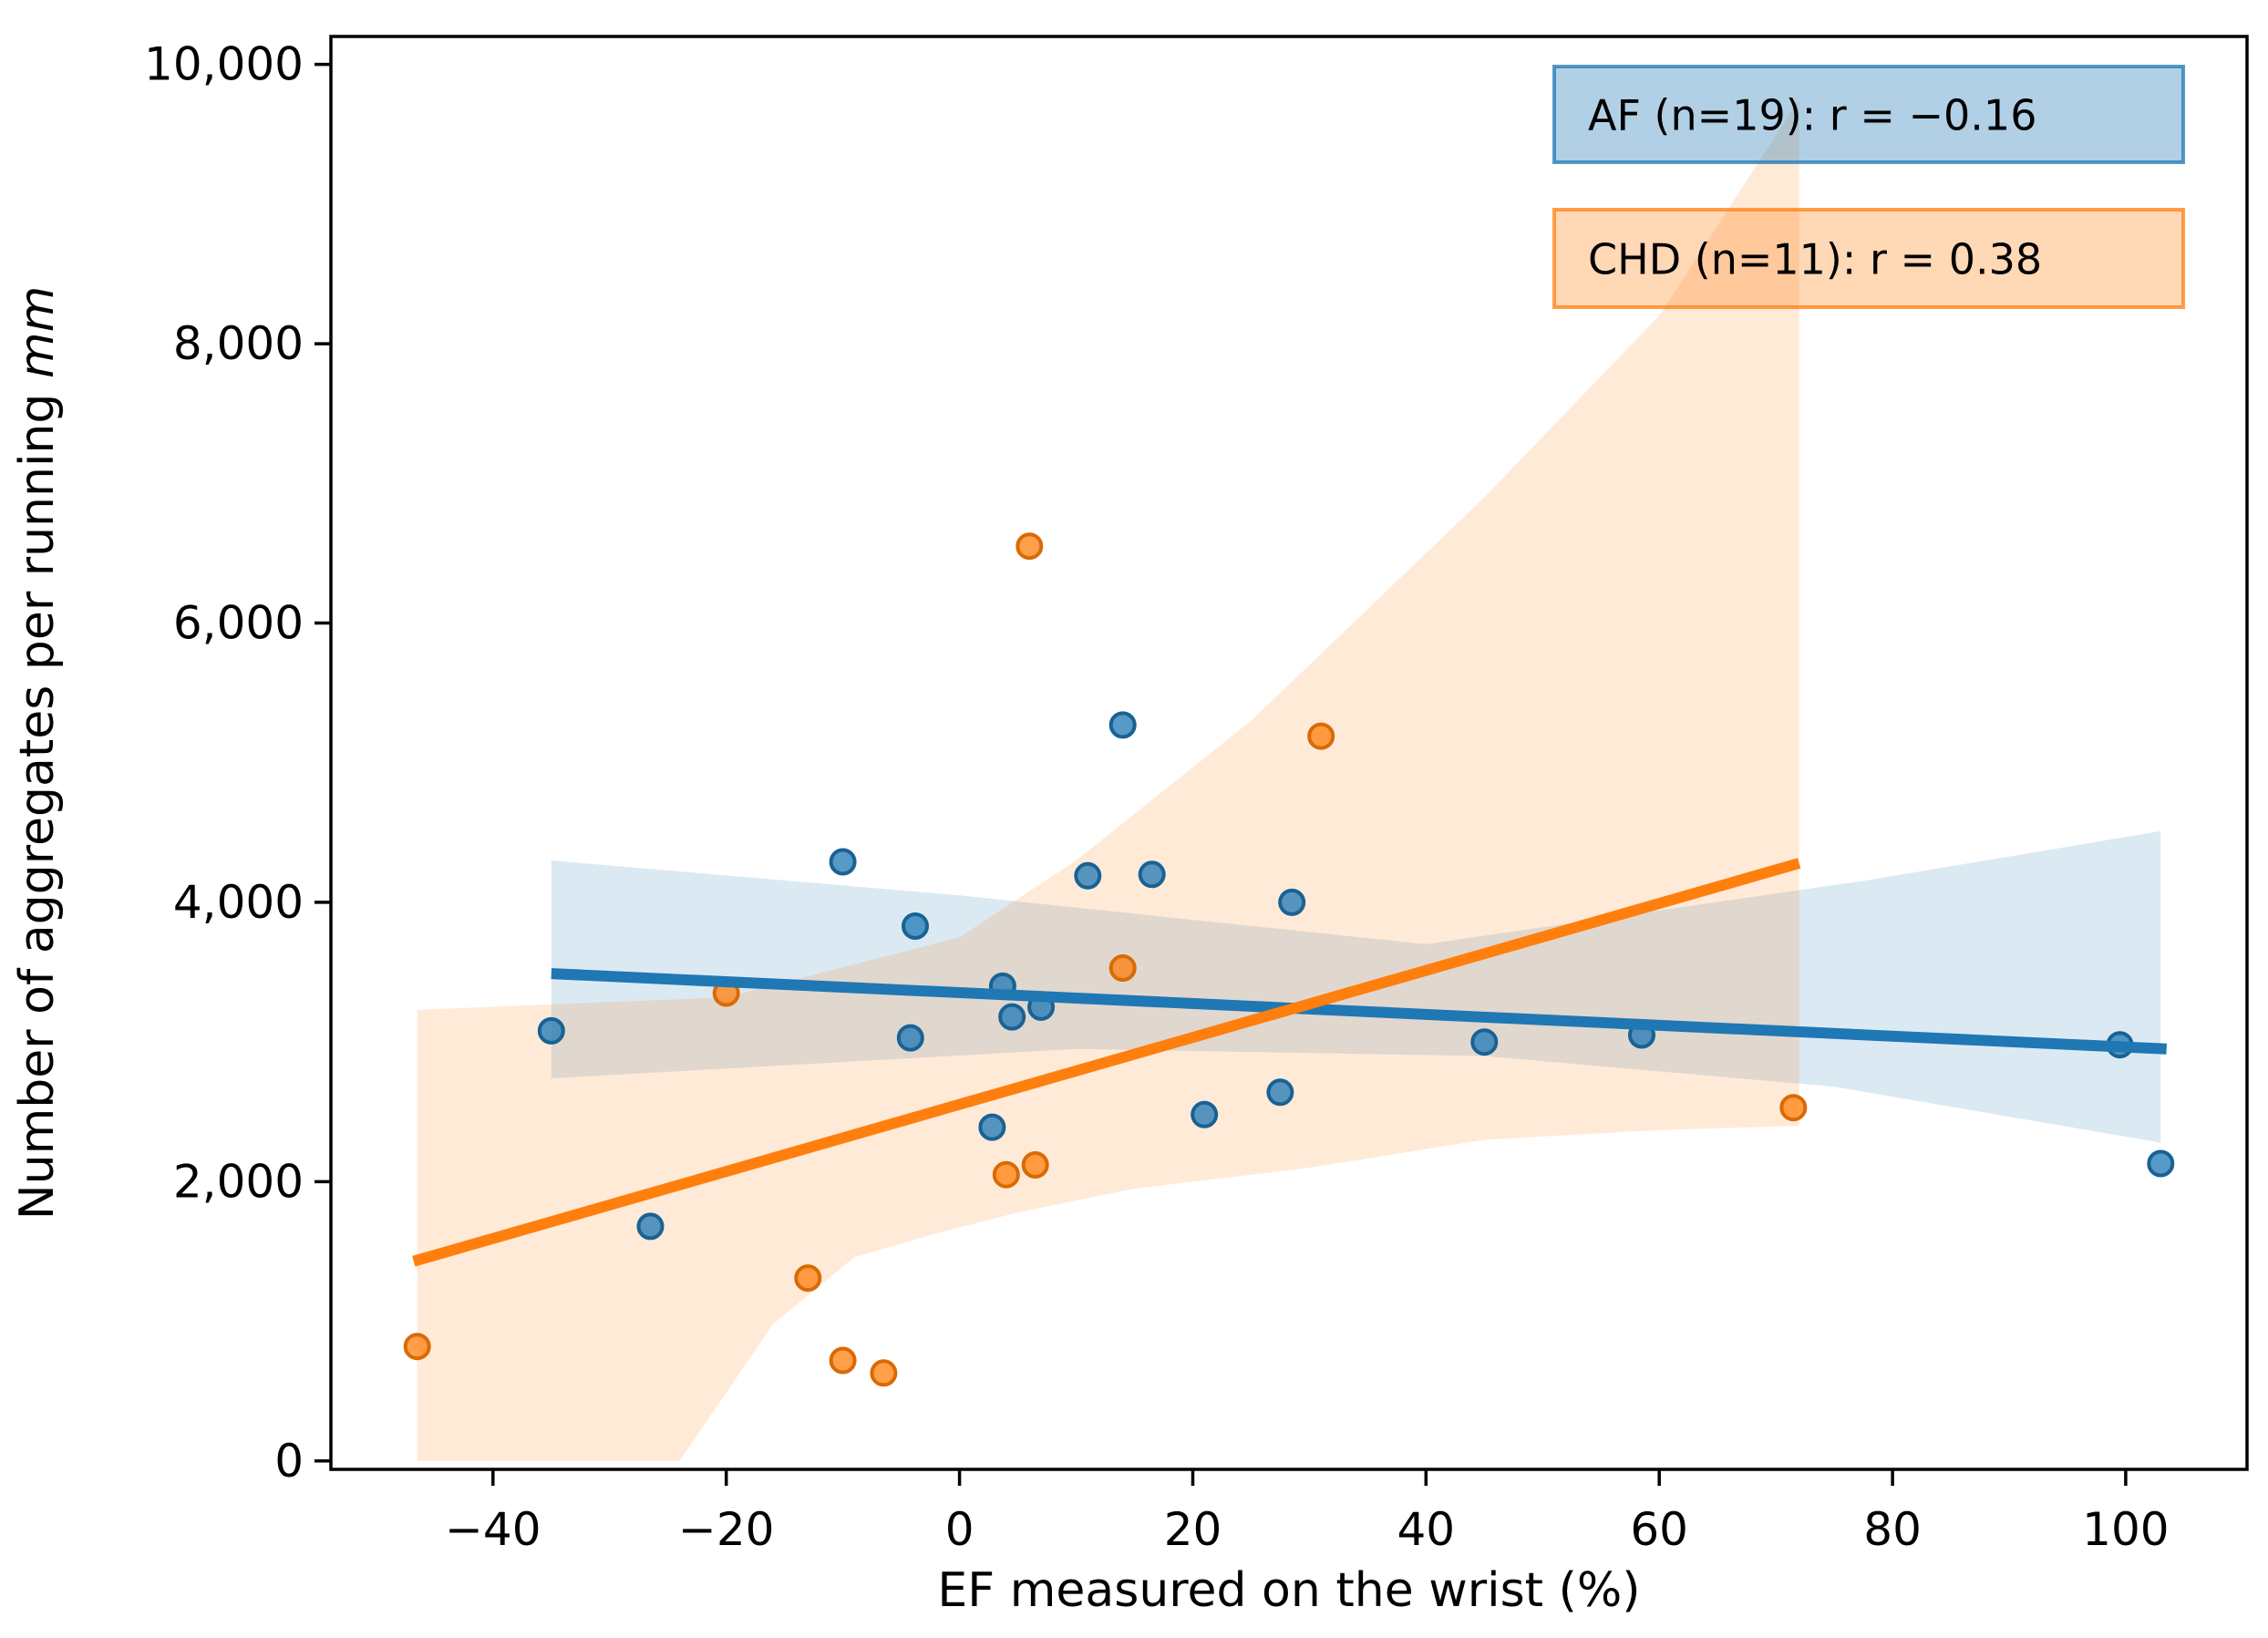 Image resolution: width=2268 pixels, height=1638 pixels. What do you see at coordinates (1812, 116) in the screenshot?
I see `legend-label-af: AF (n=19): r = −0.16` at bounding box center [1812, 116].